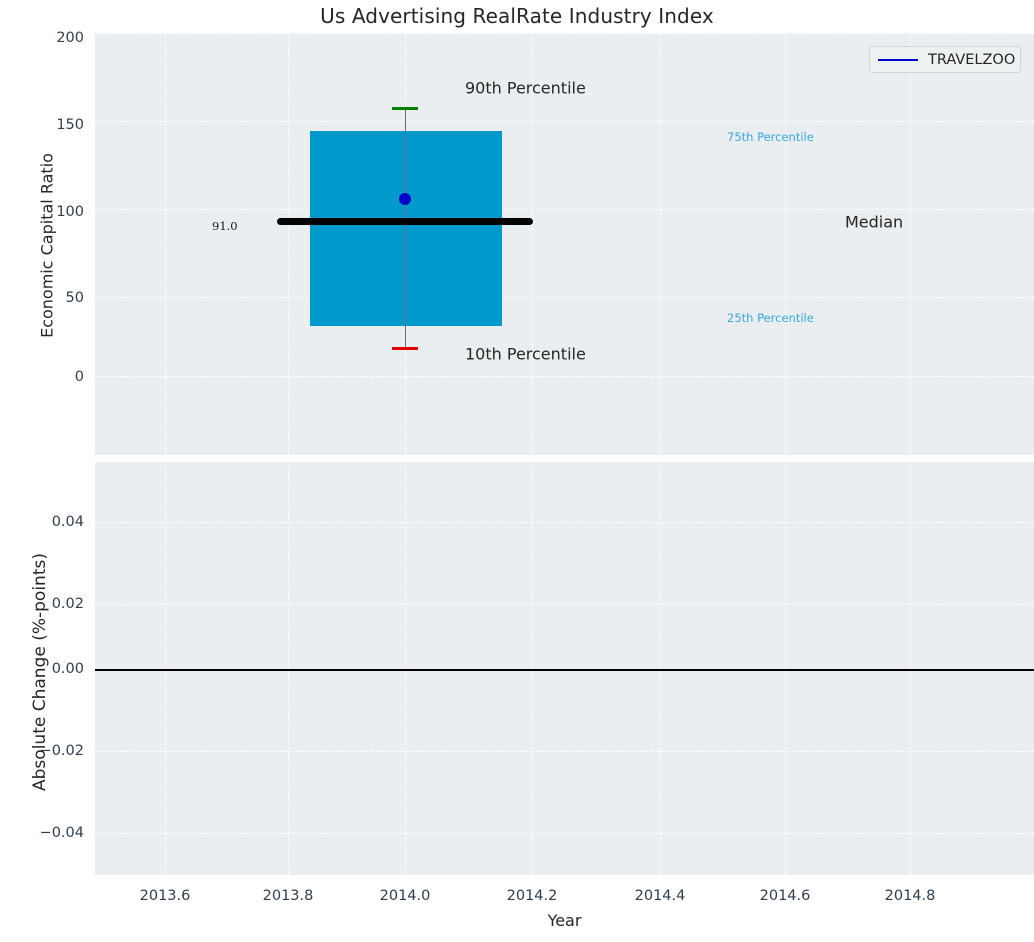  I want to click on ytick-bottom-neg-0-02: −0.02, so click(61, 751).